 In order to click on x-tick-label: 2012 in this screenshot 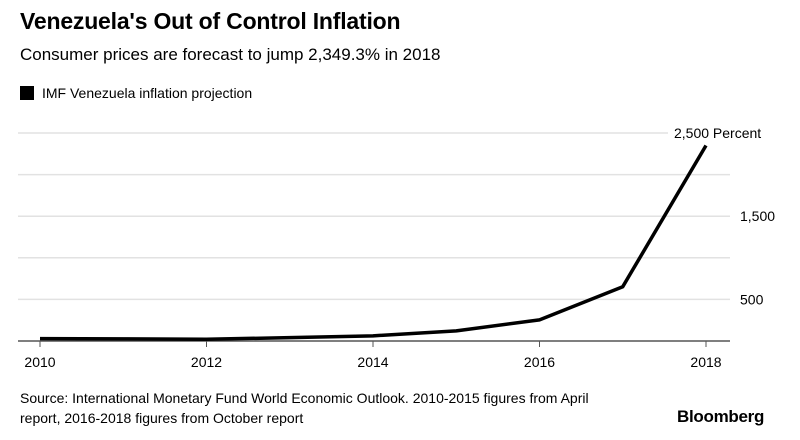, I will do `click(206, 362)`.